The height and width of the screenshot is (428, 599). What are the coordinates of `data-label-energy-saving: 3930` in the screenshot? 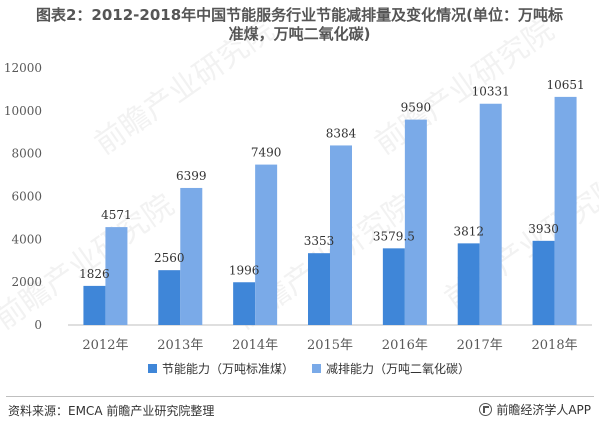 It's located at (543, 229).